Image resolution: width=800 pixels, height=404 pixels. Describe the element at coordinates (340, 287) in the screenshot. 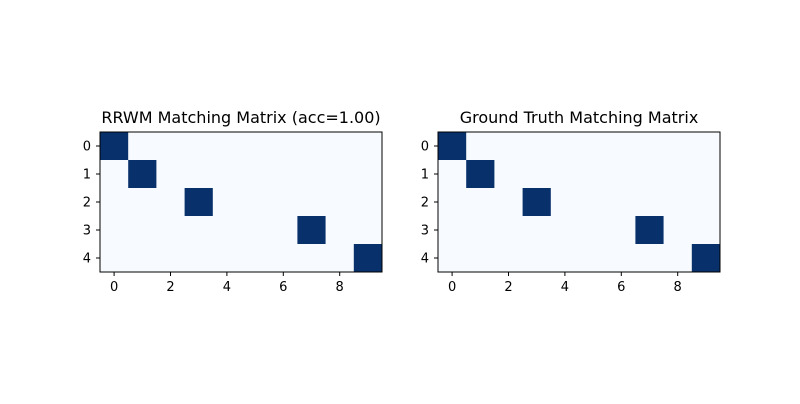

I see `rrwm-x-tick-label-8: 8` at that location.